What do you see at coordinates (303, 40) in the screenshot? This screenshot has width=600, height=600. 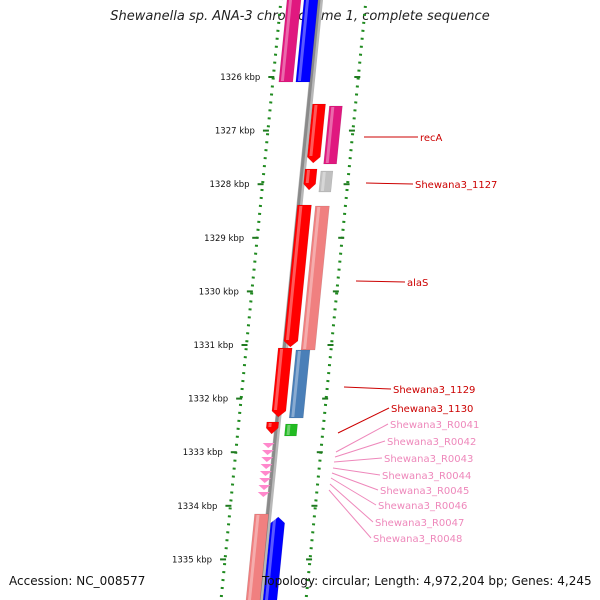 I see `gene-top-blue-shine` at bounding box center [303, 40].